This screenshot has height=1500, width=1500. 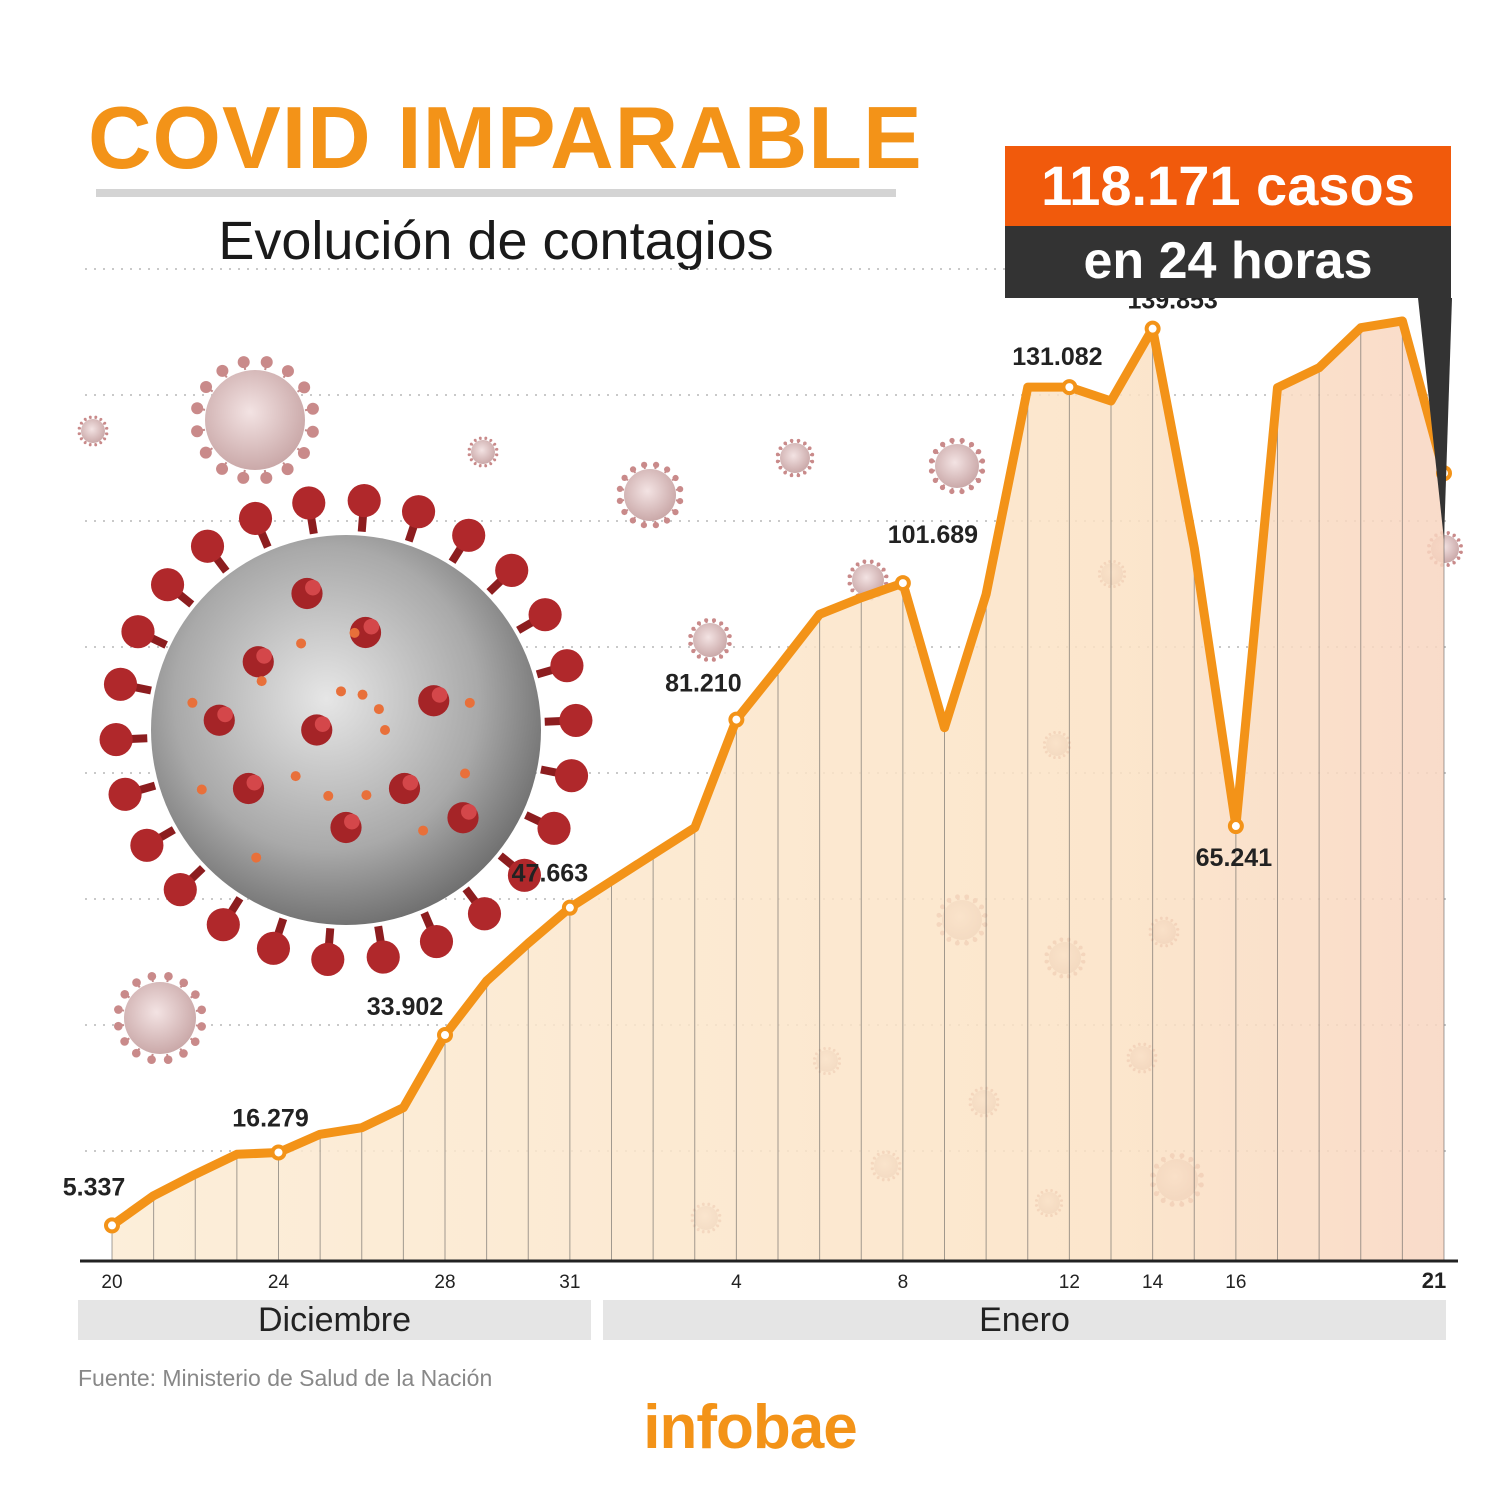 I want to click on x-tick-labels: 20 24 28 31 4 8 12 14 16 21, so click(x=773, y=1280).